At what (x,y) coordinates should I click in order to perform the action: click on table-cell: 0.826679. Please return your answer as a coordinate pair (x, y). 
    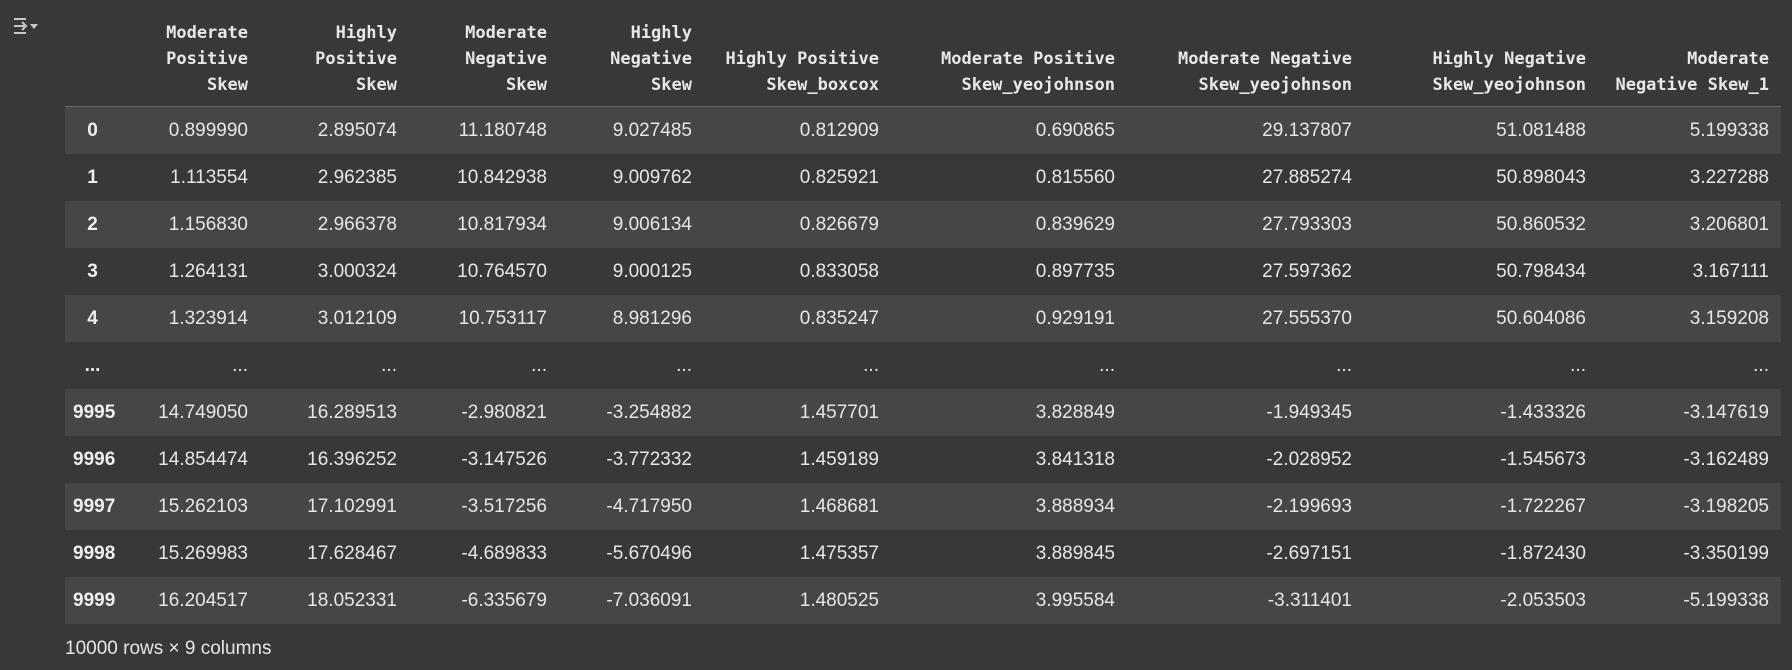
    Looking at the image, I should click on (839, 224).